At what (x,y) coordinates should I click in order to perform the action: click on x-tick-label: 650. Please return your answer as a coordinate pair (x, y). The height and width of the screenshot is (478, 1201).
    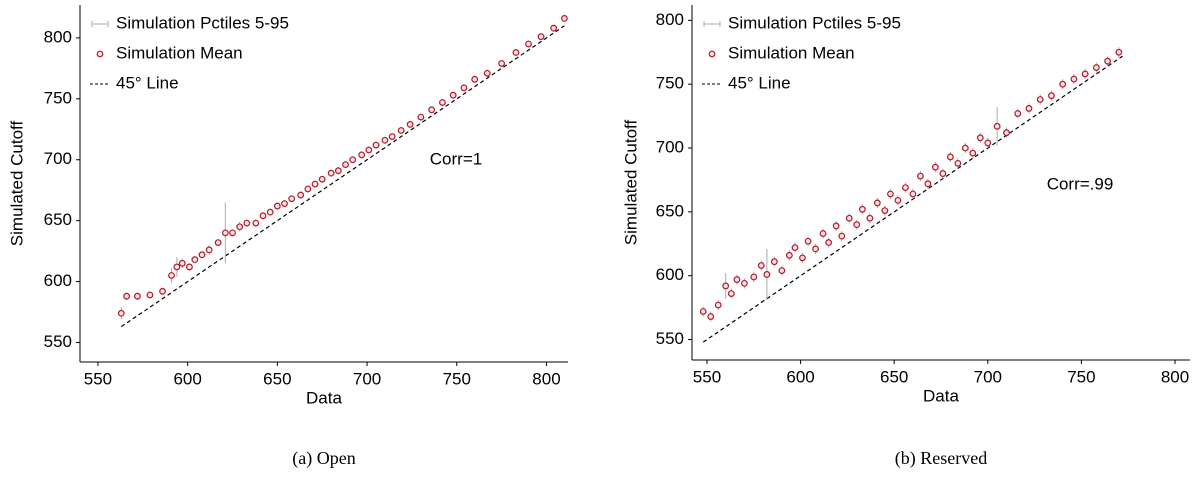
    Looking at the image, I should click on (894, 376).